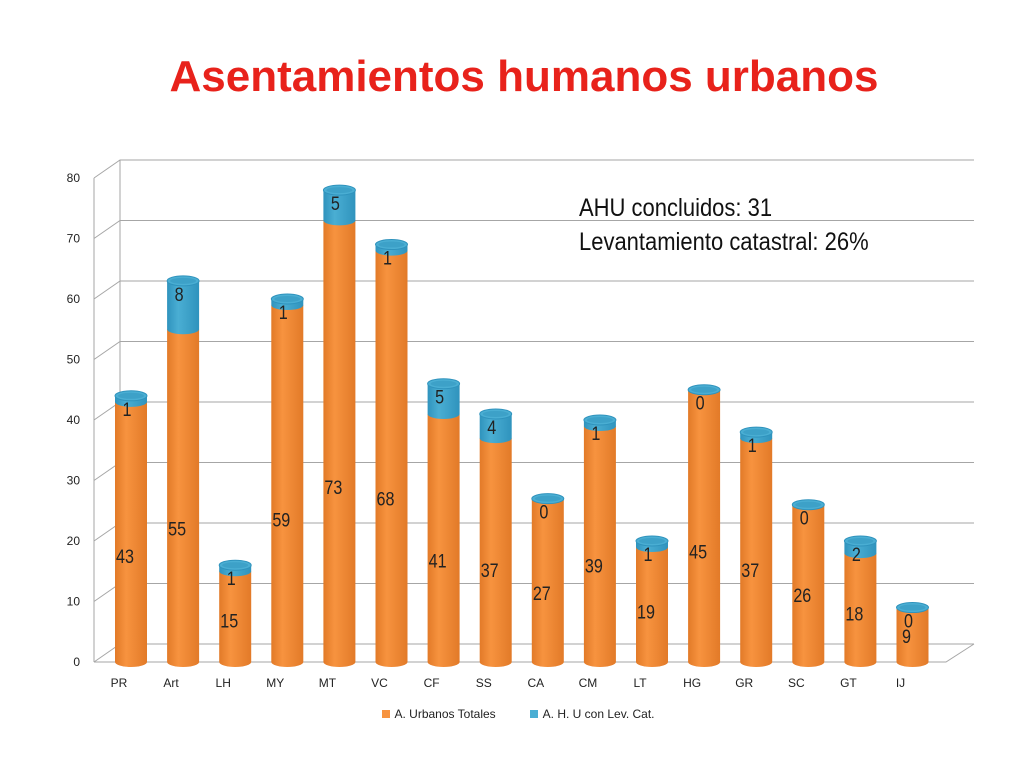  I want to click on bar-IJ, so click(912, 635).